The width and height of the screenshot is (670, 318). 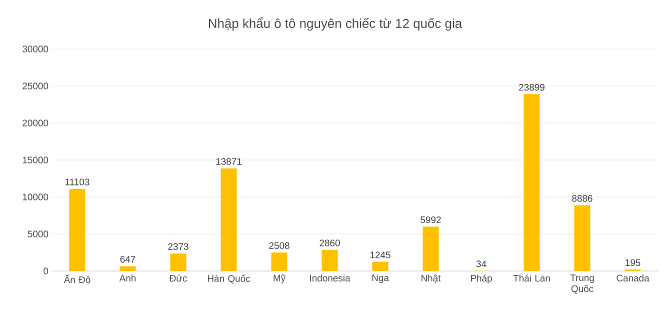 I want to click on y-tick-label: 20000, so click(x=35, y=123).